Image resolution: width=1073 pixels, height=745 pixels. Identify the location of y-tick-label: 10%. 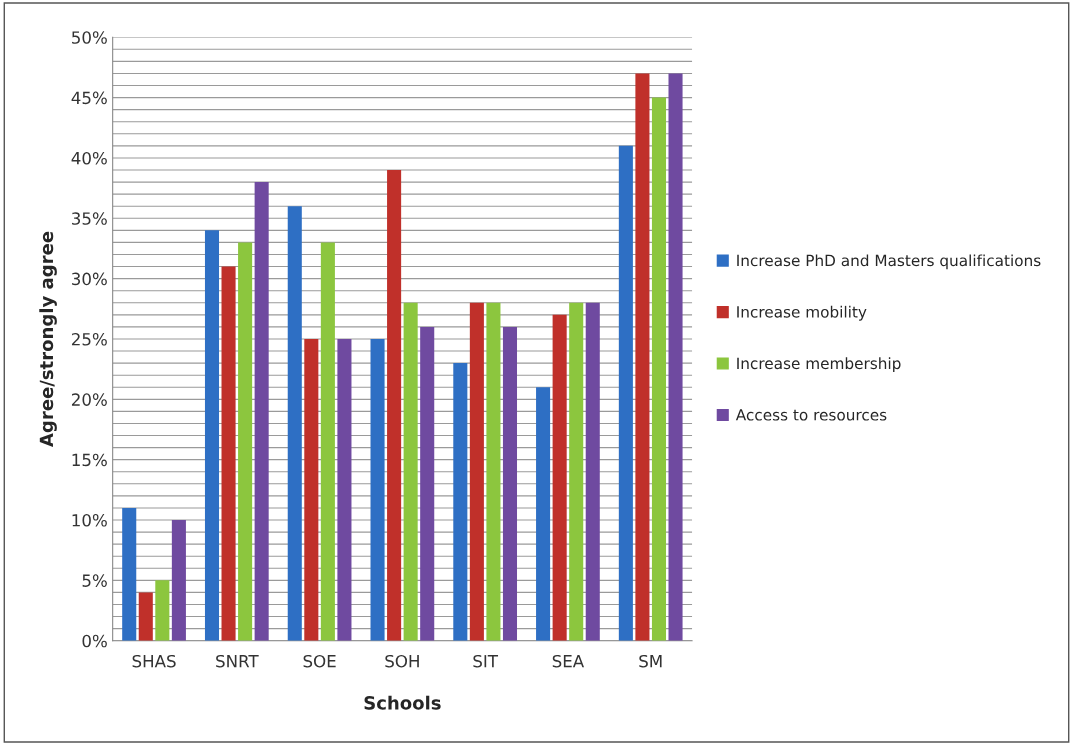
(89, 520).